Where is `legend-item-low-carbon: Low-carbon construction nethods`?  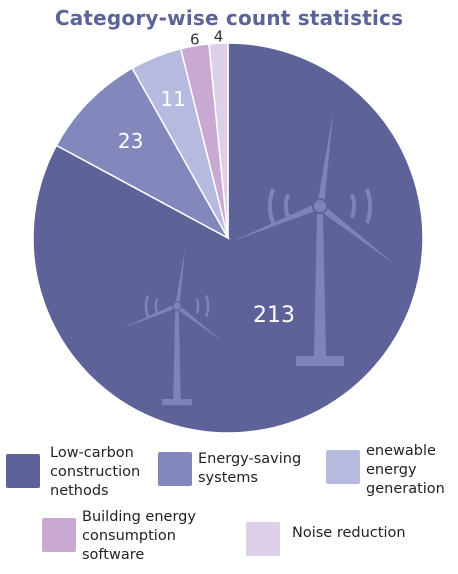 legend-item-low-carbon: Low-carbon construction nethods is located at coordinates (73, 472).